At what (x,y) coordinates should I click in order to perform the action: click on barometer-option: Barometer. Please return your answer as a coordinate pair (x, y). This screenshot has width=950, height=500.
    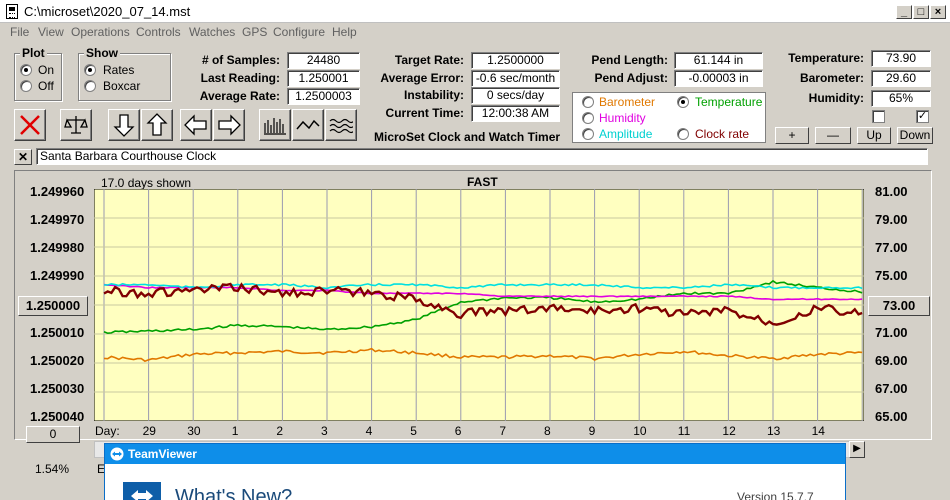
    Looking at the image, I should click on (627, 102).